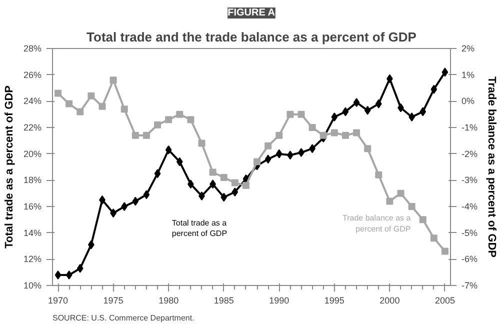 This screenshot has width=500, height=327. I want to click on y2-tick-label: -3%, so click(470, 180).